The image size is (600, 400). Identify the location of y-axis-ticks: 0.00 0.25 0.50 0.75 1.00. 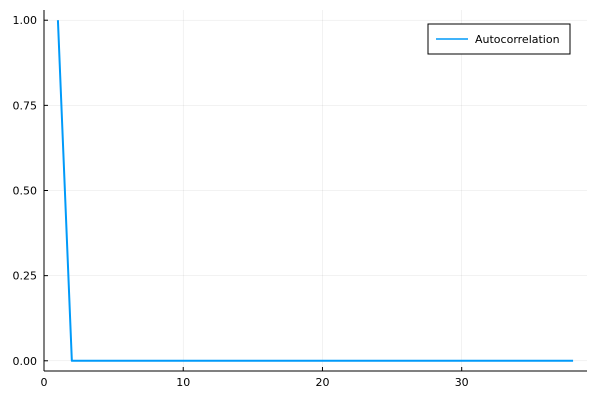
(30, 191).